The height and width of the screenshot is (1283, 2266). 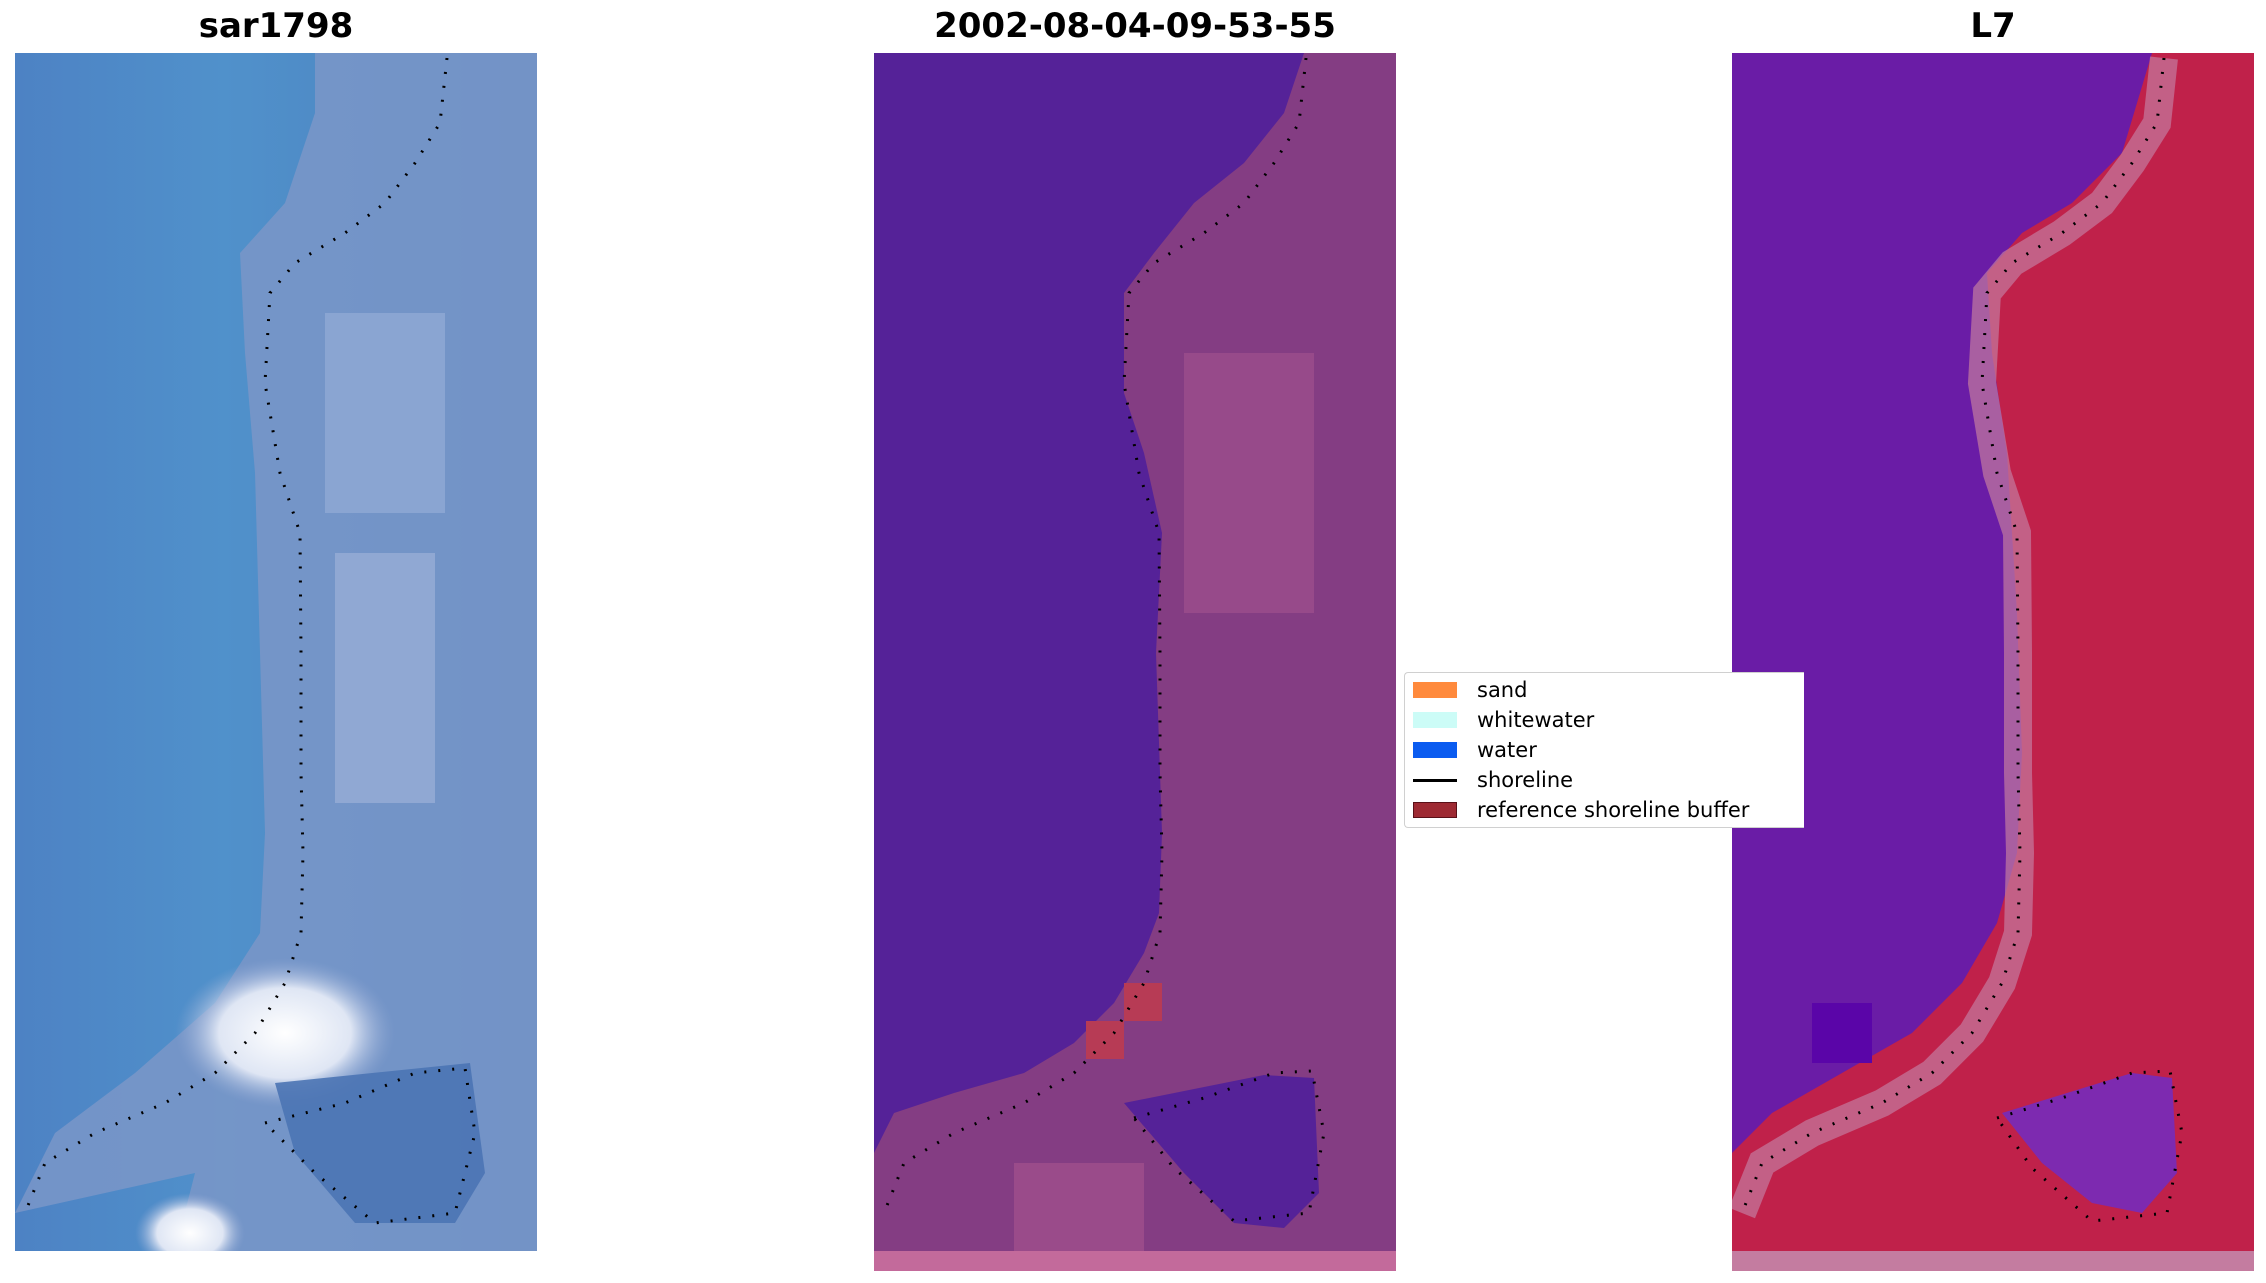 I want to click on legend-swatch-water, so click(x=1435, y=750).